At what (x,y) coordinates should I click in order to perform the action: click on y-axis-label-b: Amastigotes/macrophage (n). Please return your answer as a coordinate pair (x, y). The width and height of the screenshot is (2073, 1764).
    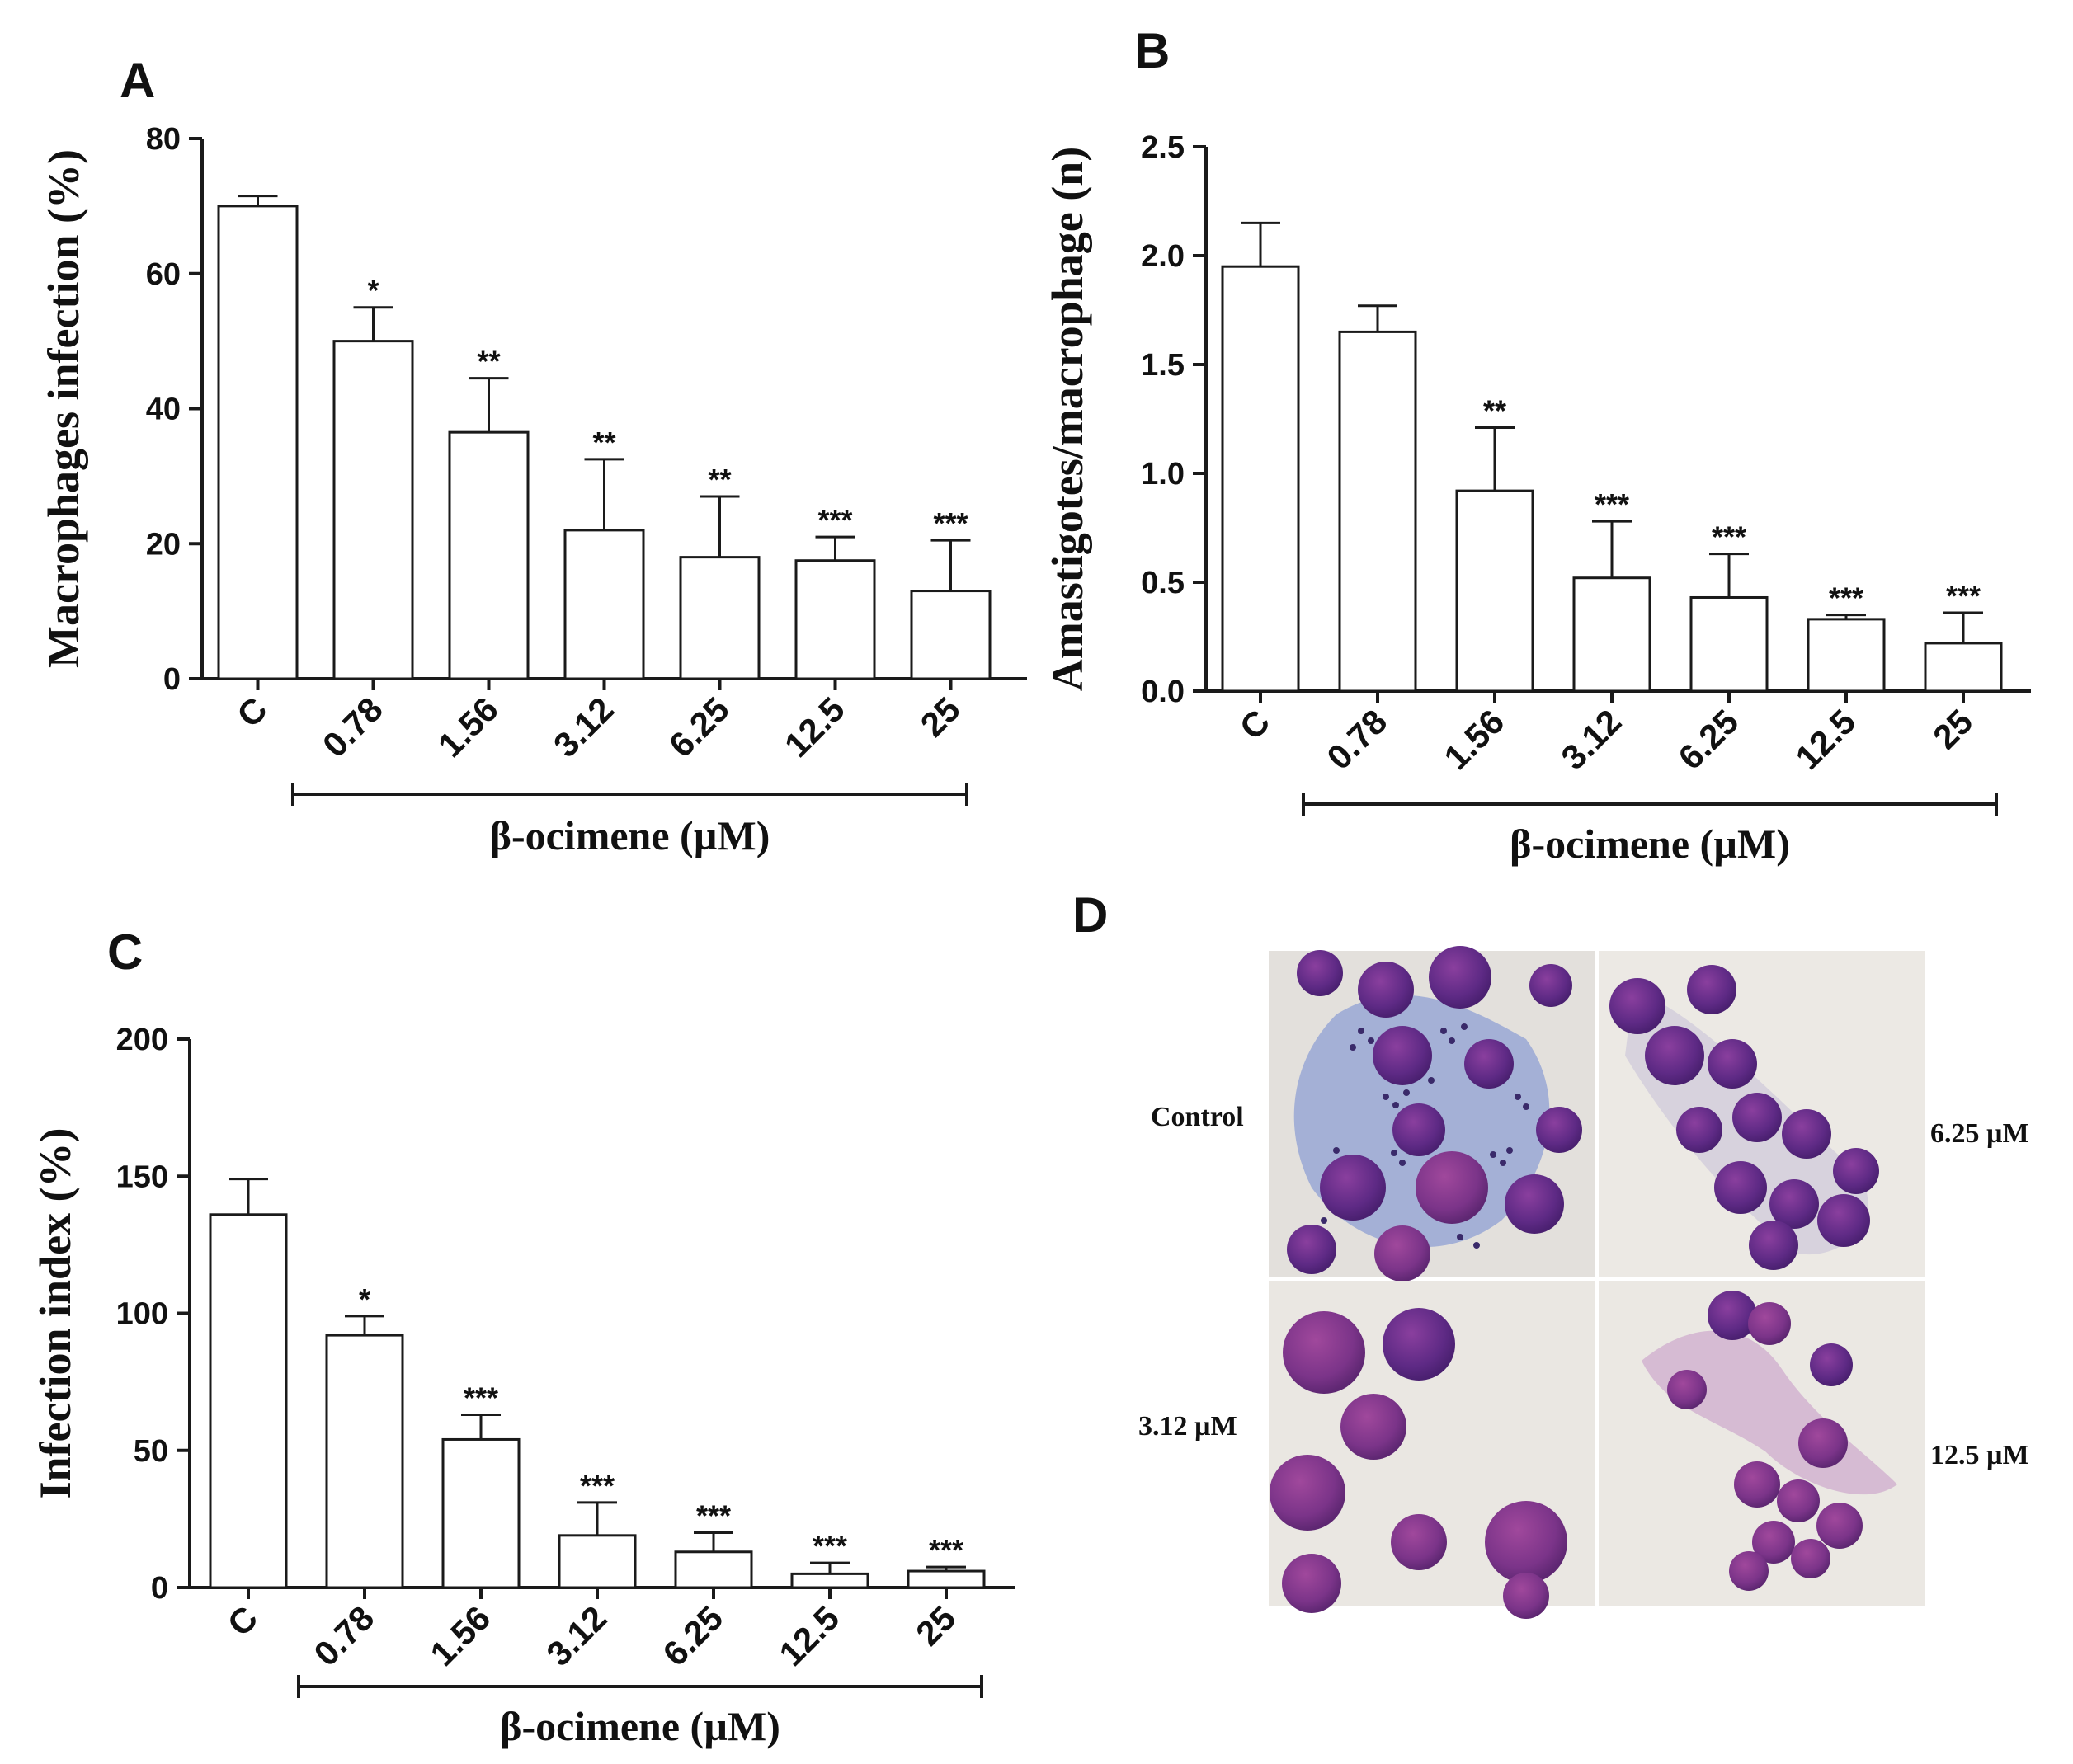
    Looking at the image, I should click on (1067, 419).